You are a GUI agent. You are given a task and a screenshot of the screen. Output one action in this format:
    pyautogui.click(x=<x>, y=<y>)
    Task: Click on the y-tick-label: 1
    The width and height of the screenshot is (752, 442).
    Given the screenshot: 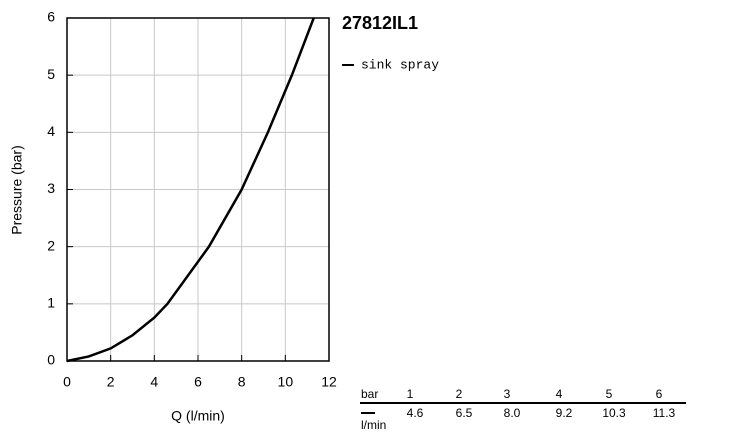 What is the action you would take?
    pyautogui.click(x=51, y=303)
    